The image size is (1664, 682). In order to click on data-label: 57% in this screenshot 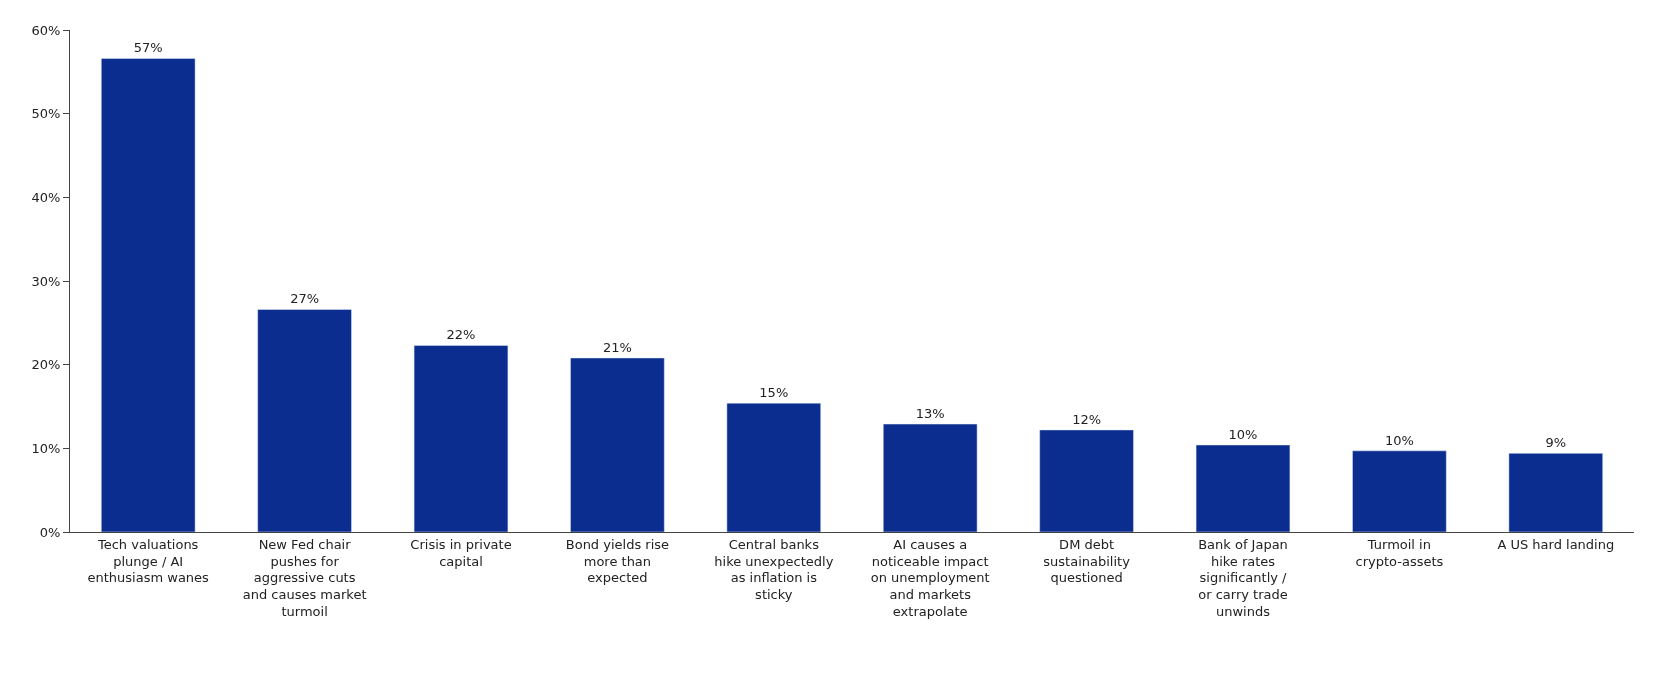, I will do `click(148, 48)`.